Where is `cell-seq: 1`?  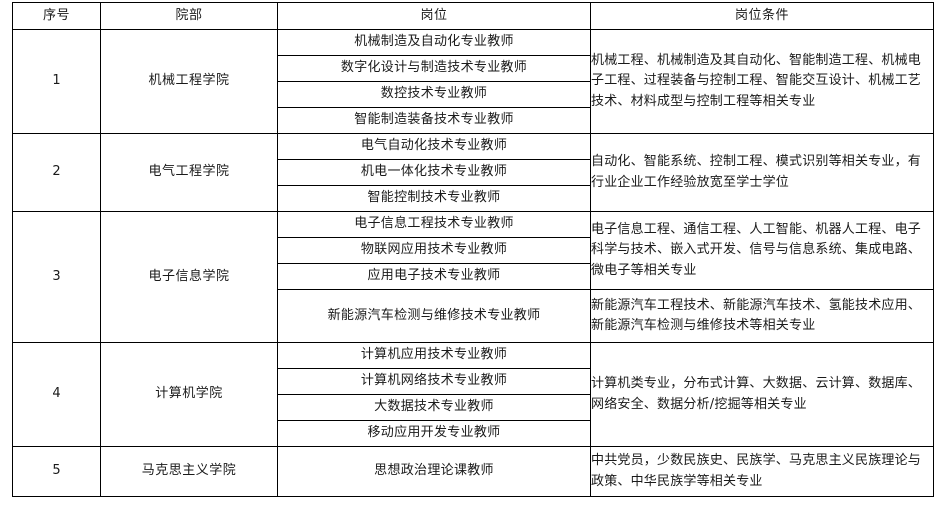 cell-seq: 1 is located at coordinates (56, 81).